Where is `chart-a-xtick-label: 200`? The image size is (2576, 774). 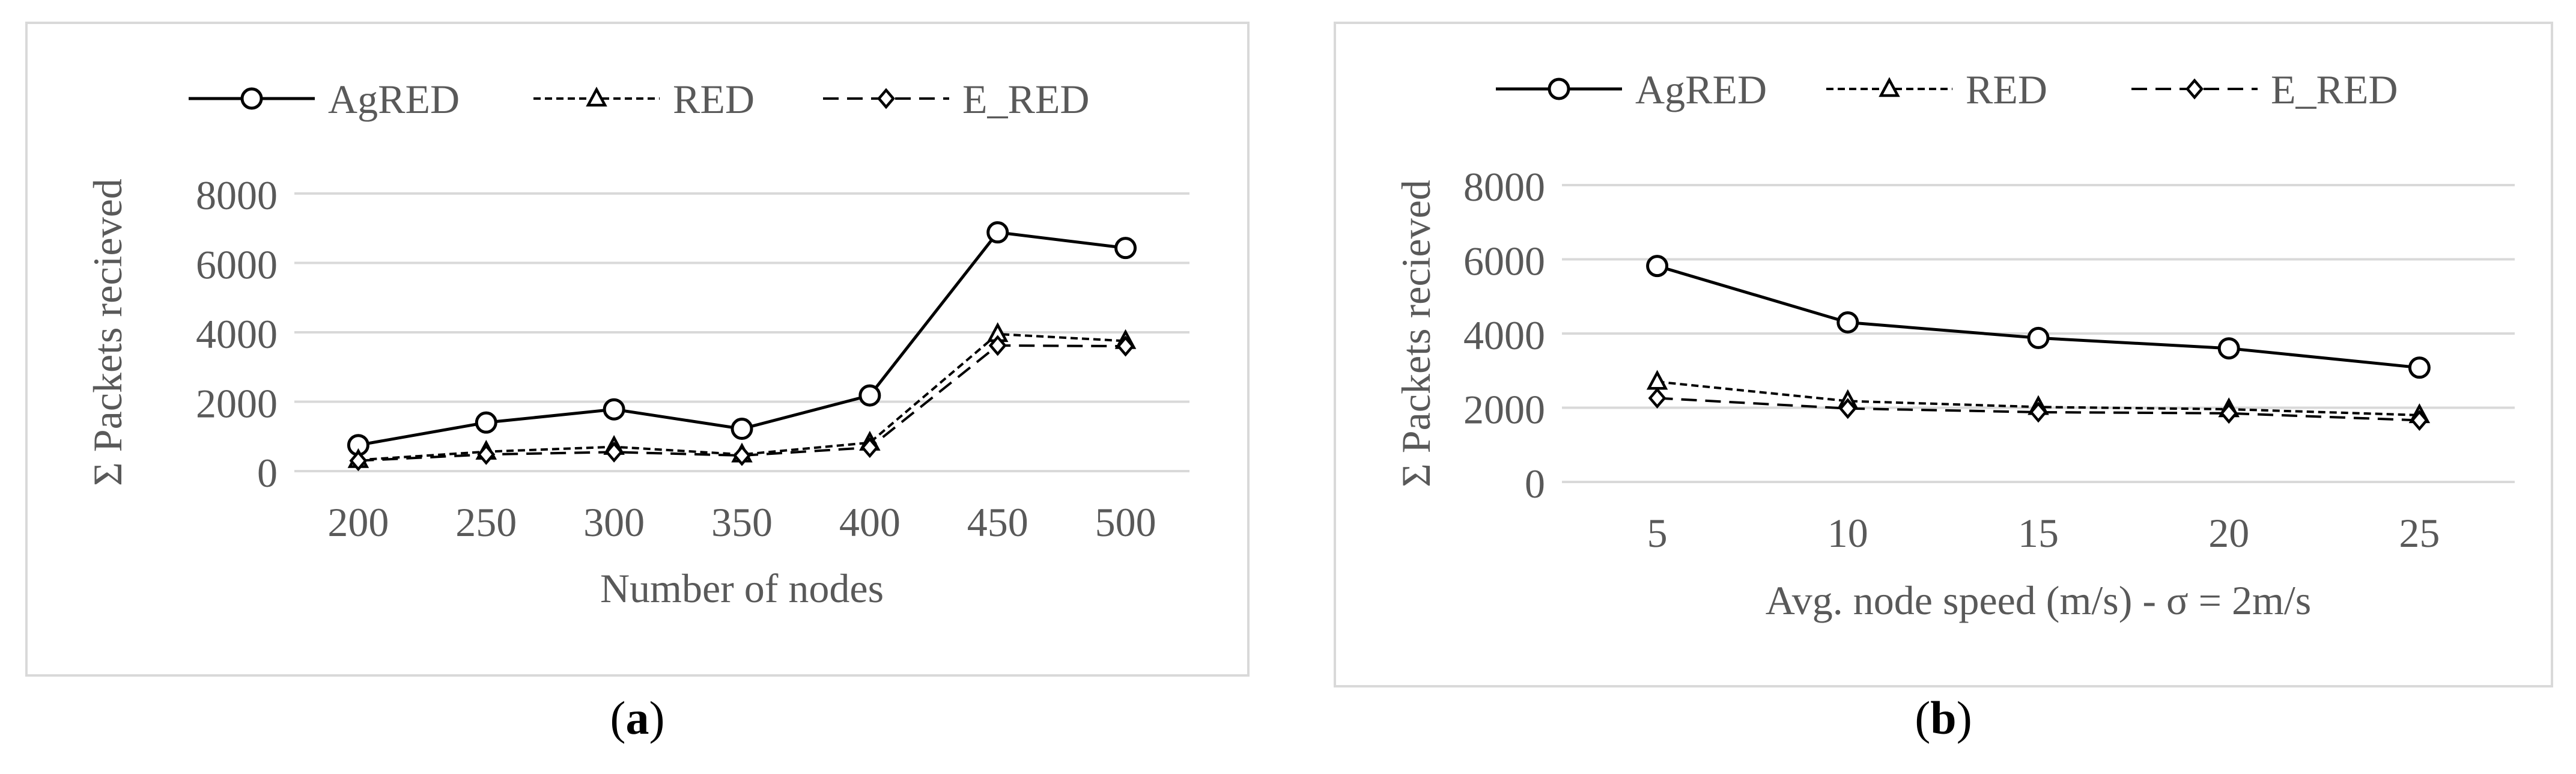 chart-a-xtick-label: 200 is located at coordinates (358, 522).